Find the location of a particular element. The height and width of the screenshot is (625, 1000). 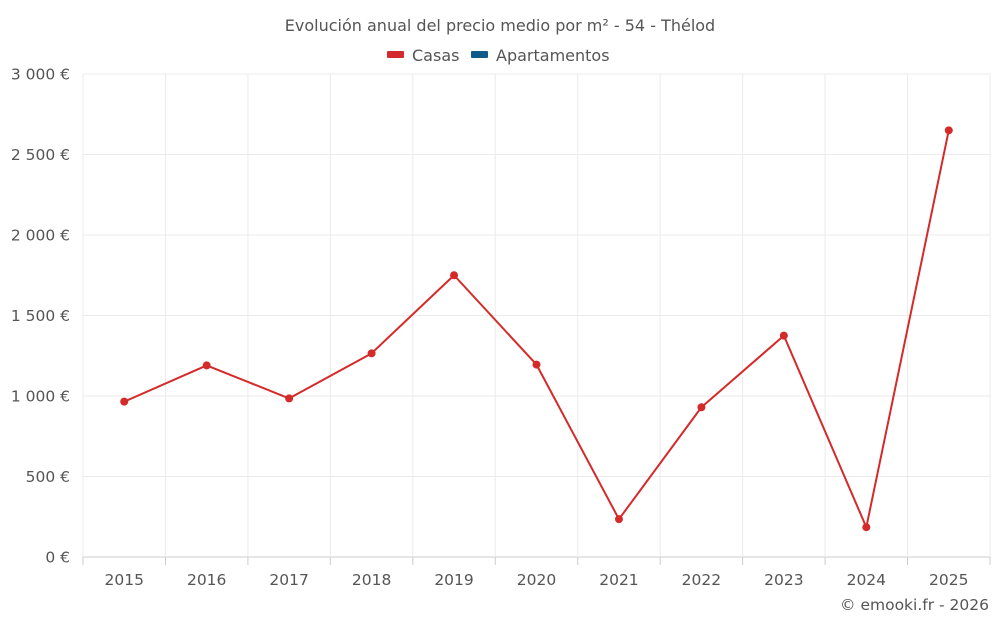

y-tick-label: 3 000 € is located at coordinates (40, 75).